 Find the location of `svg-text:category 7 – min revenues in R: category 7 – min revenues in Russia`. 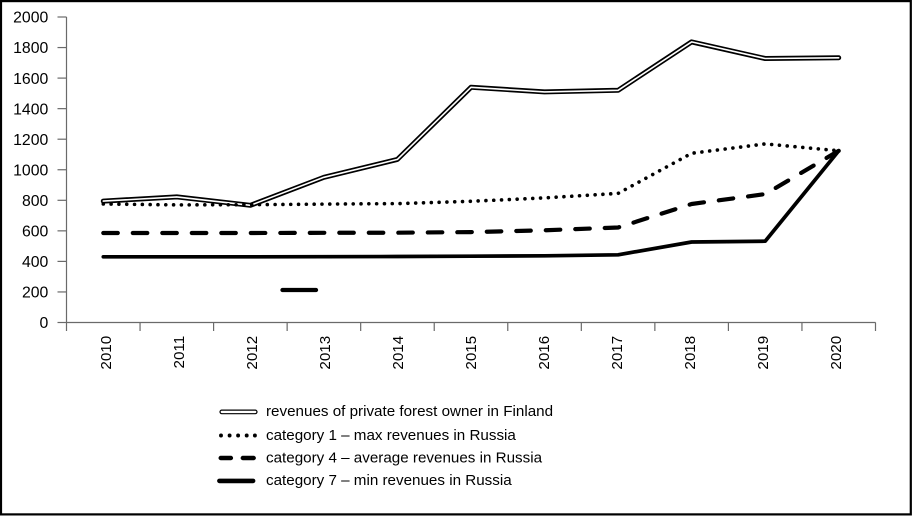

svg-text:category 7 – min revenues in R: category 7 – min revenues in Russia is located at coordinates (389, 480).